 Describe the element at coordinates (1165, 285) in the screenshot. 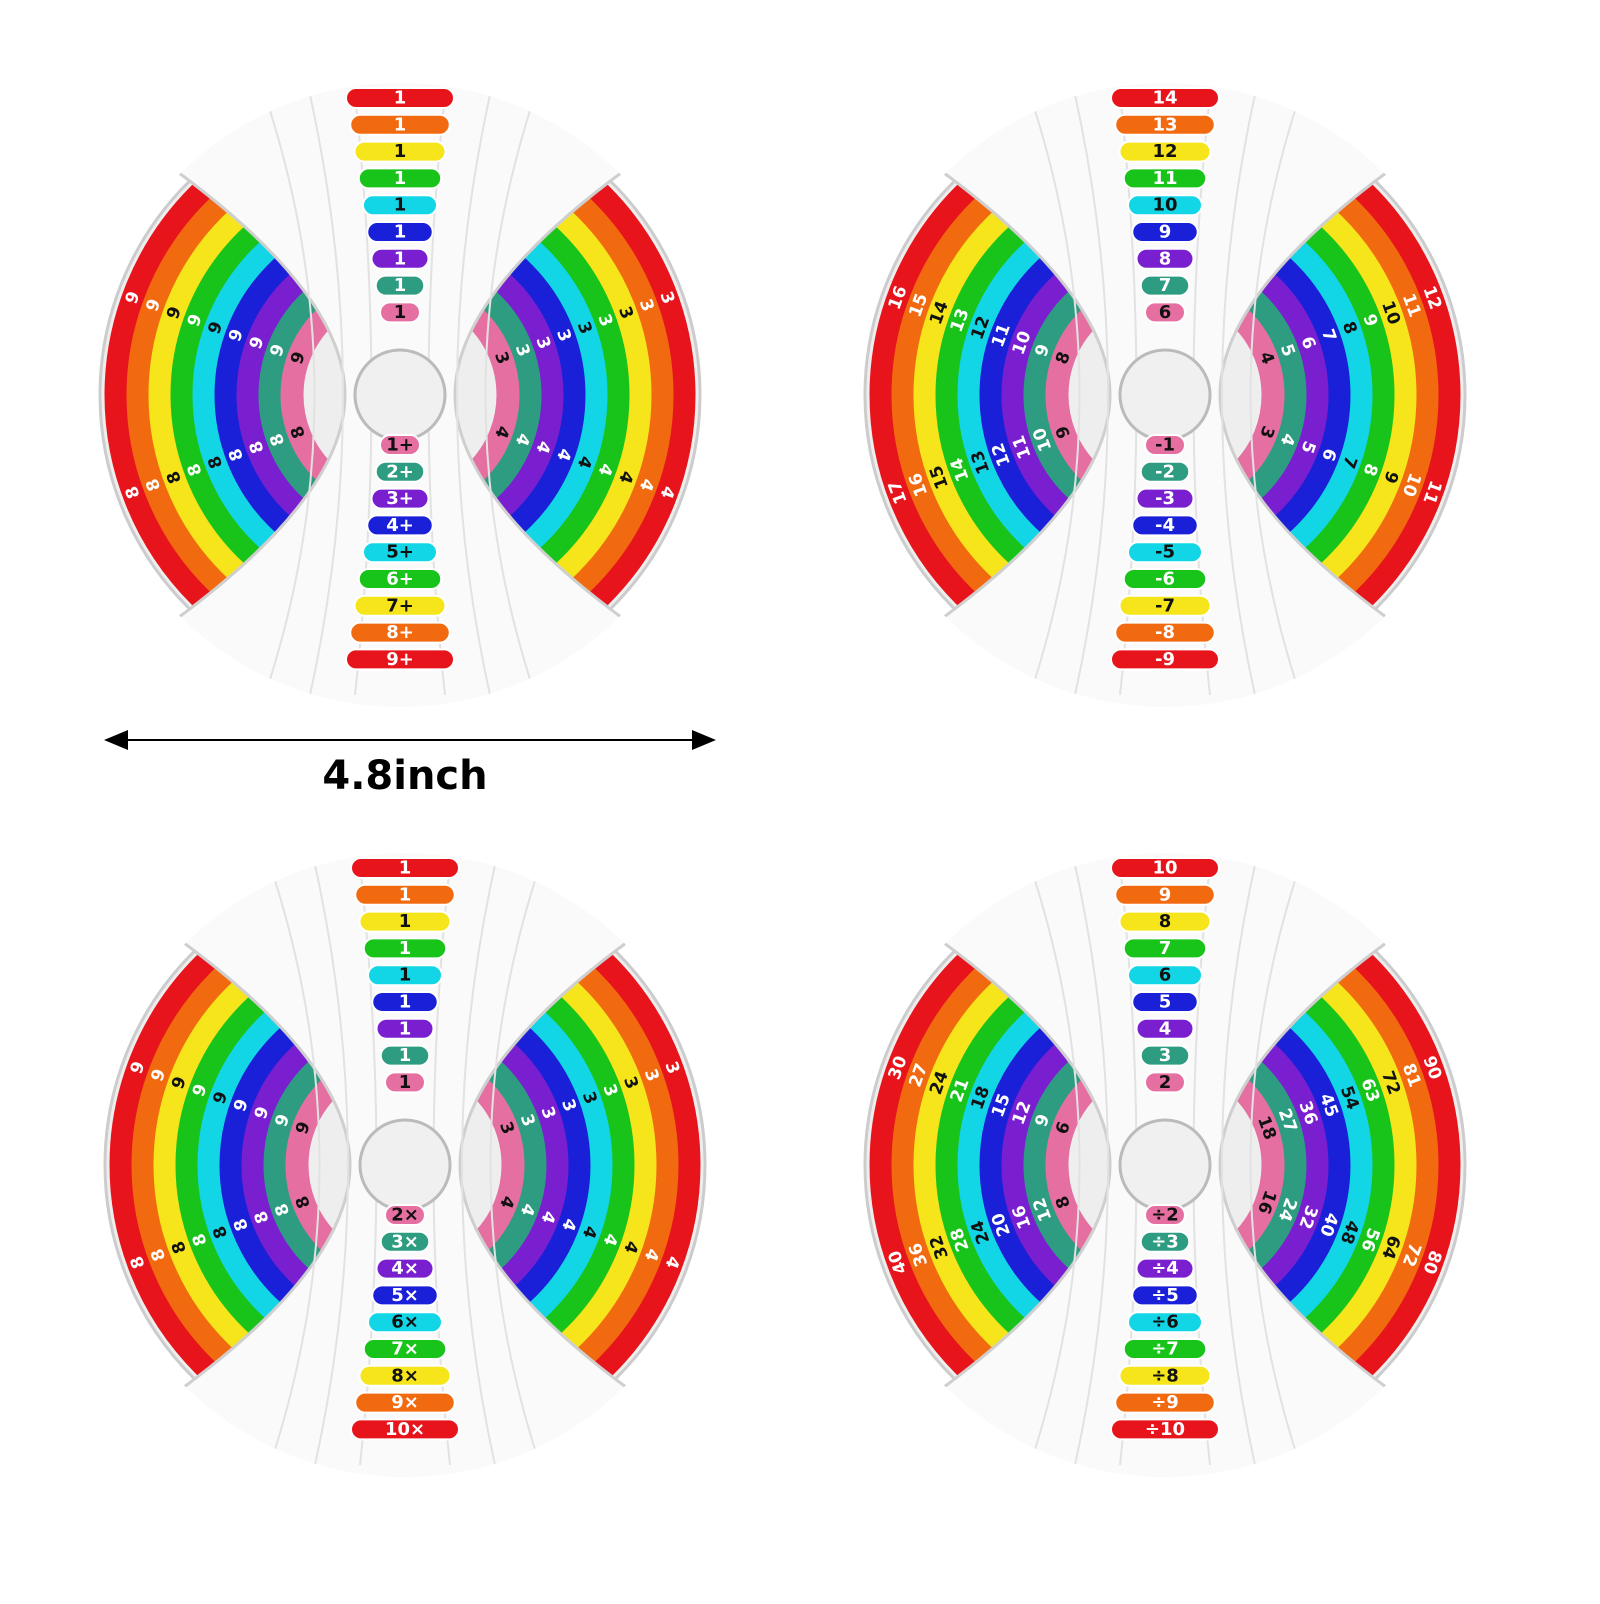

I see `tile-label: 7` at that location.